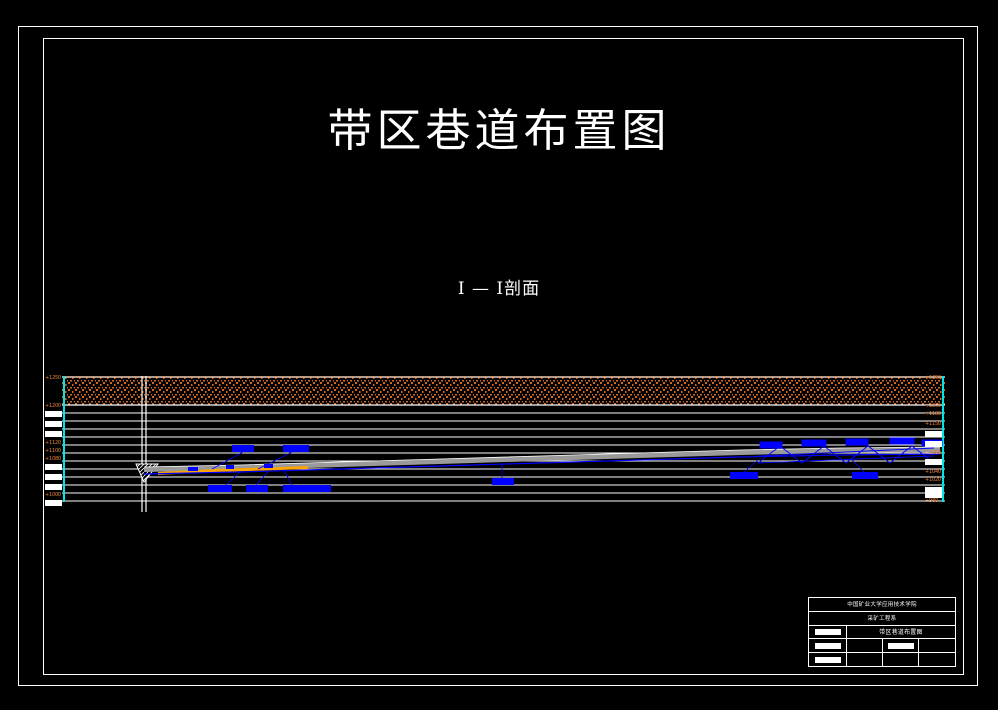 This screenshot has width=998, height=710. What do you see at coordinates (499, 289) in the screenshot?
I see `section-title: Ⅰ — Ⅰ剖面` at bounding box center [499, 289].